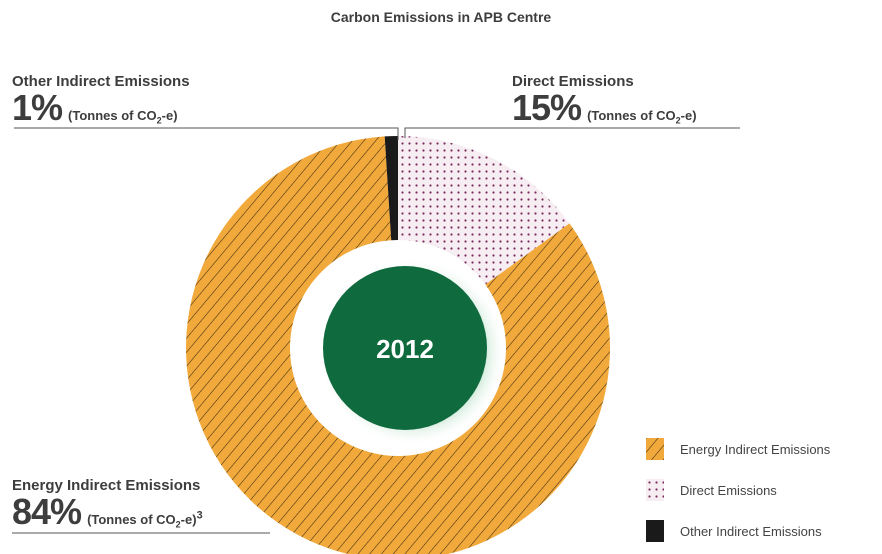 Image resolution: width=882 pixels, height=554 pixels. I want to click on slice-other-indirect, so click(391, 188).